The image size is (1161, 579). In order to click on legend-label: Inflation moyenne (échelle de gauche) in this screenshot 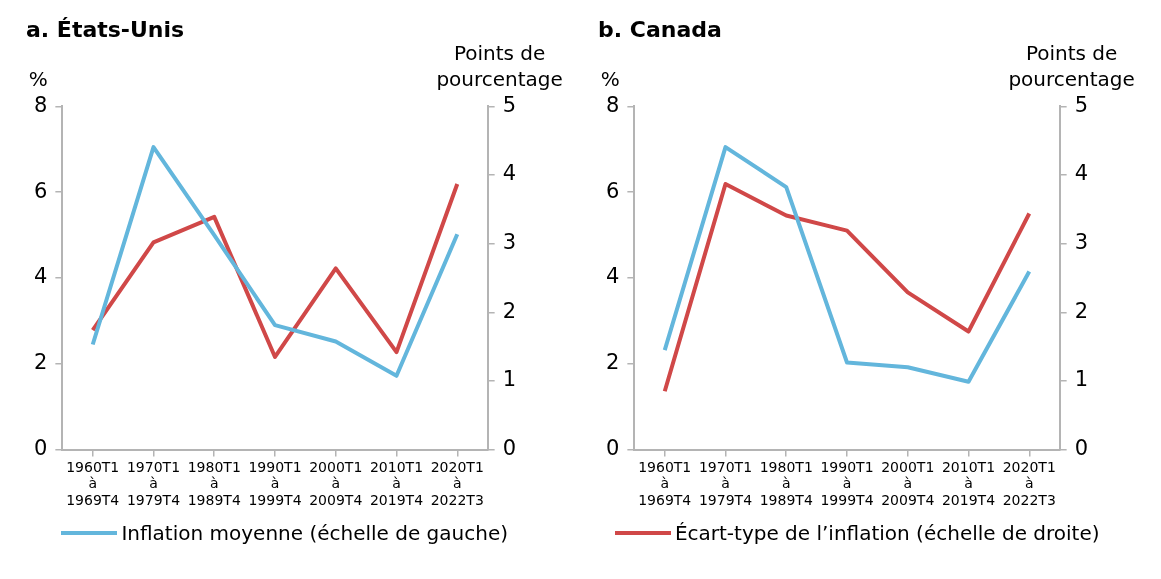, I will do `click(315, 533)`.